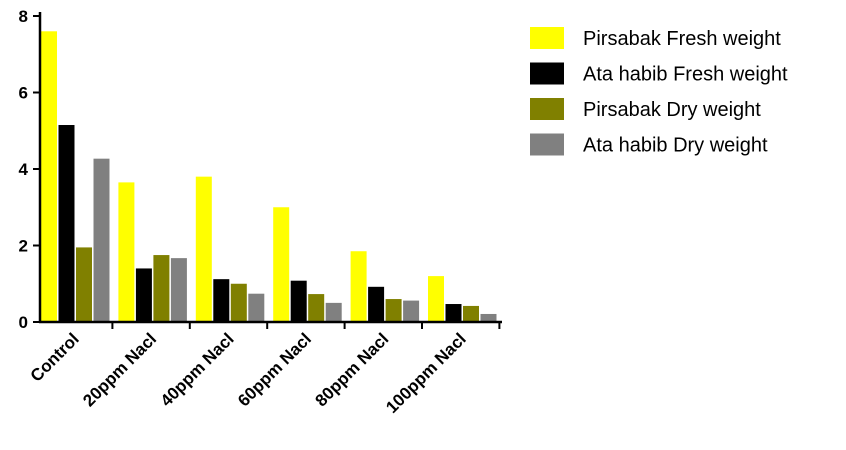  What do you see at coordinates (298, 301) in the screenshot?
I see `bar-ata-habib-fresh-weight-60ppm-nacl` at bounding box center [298, 301].